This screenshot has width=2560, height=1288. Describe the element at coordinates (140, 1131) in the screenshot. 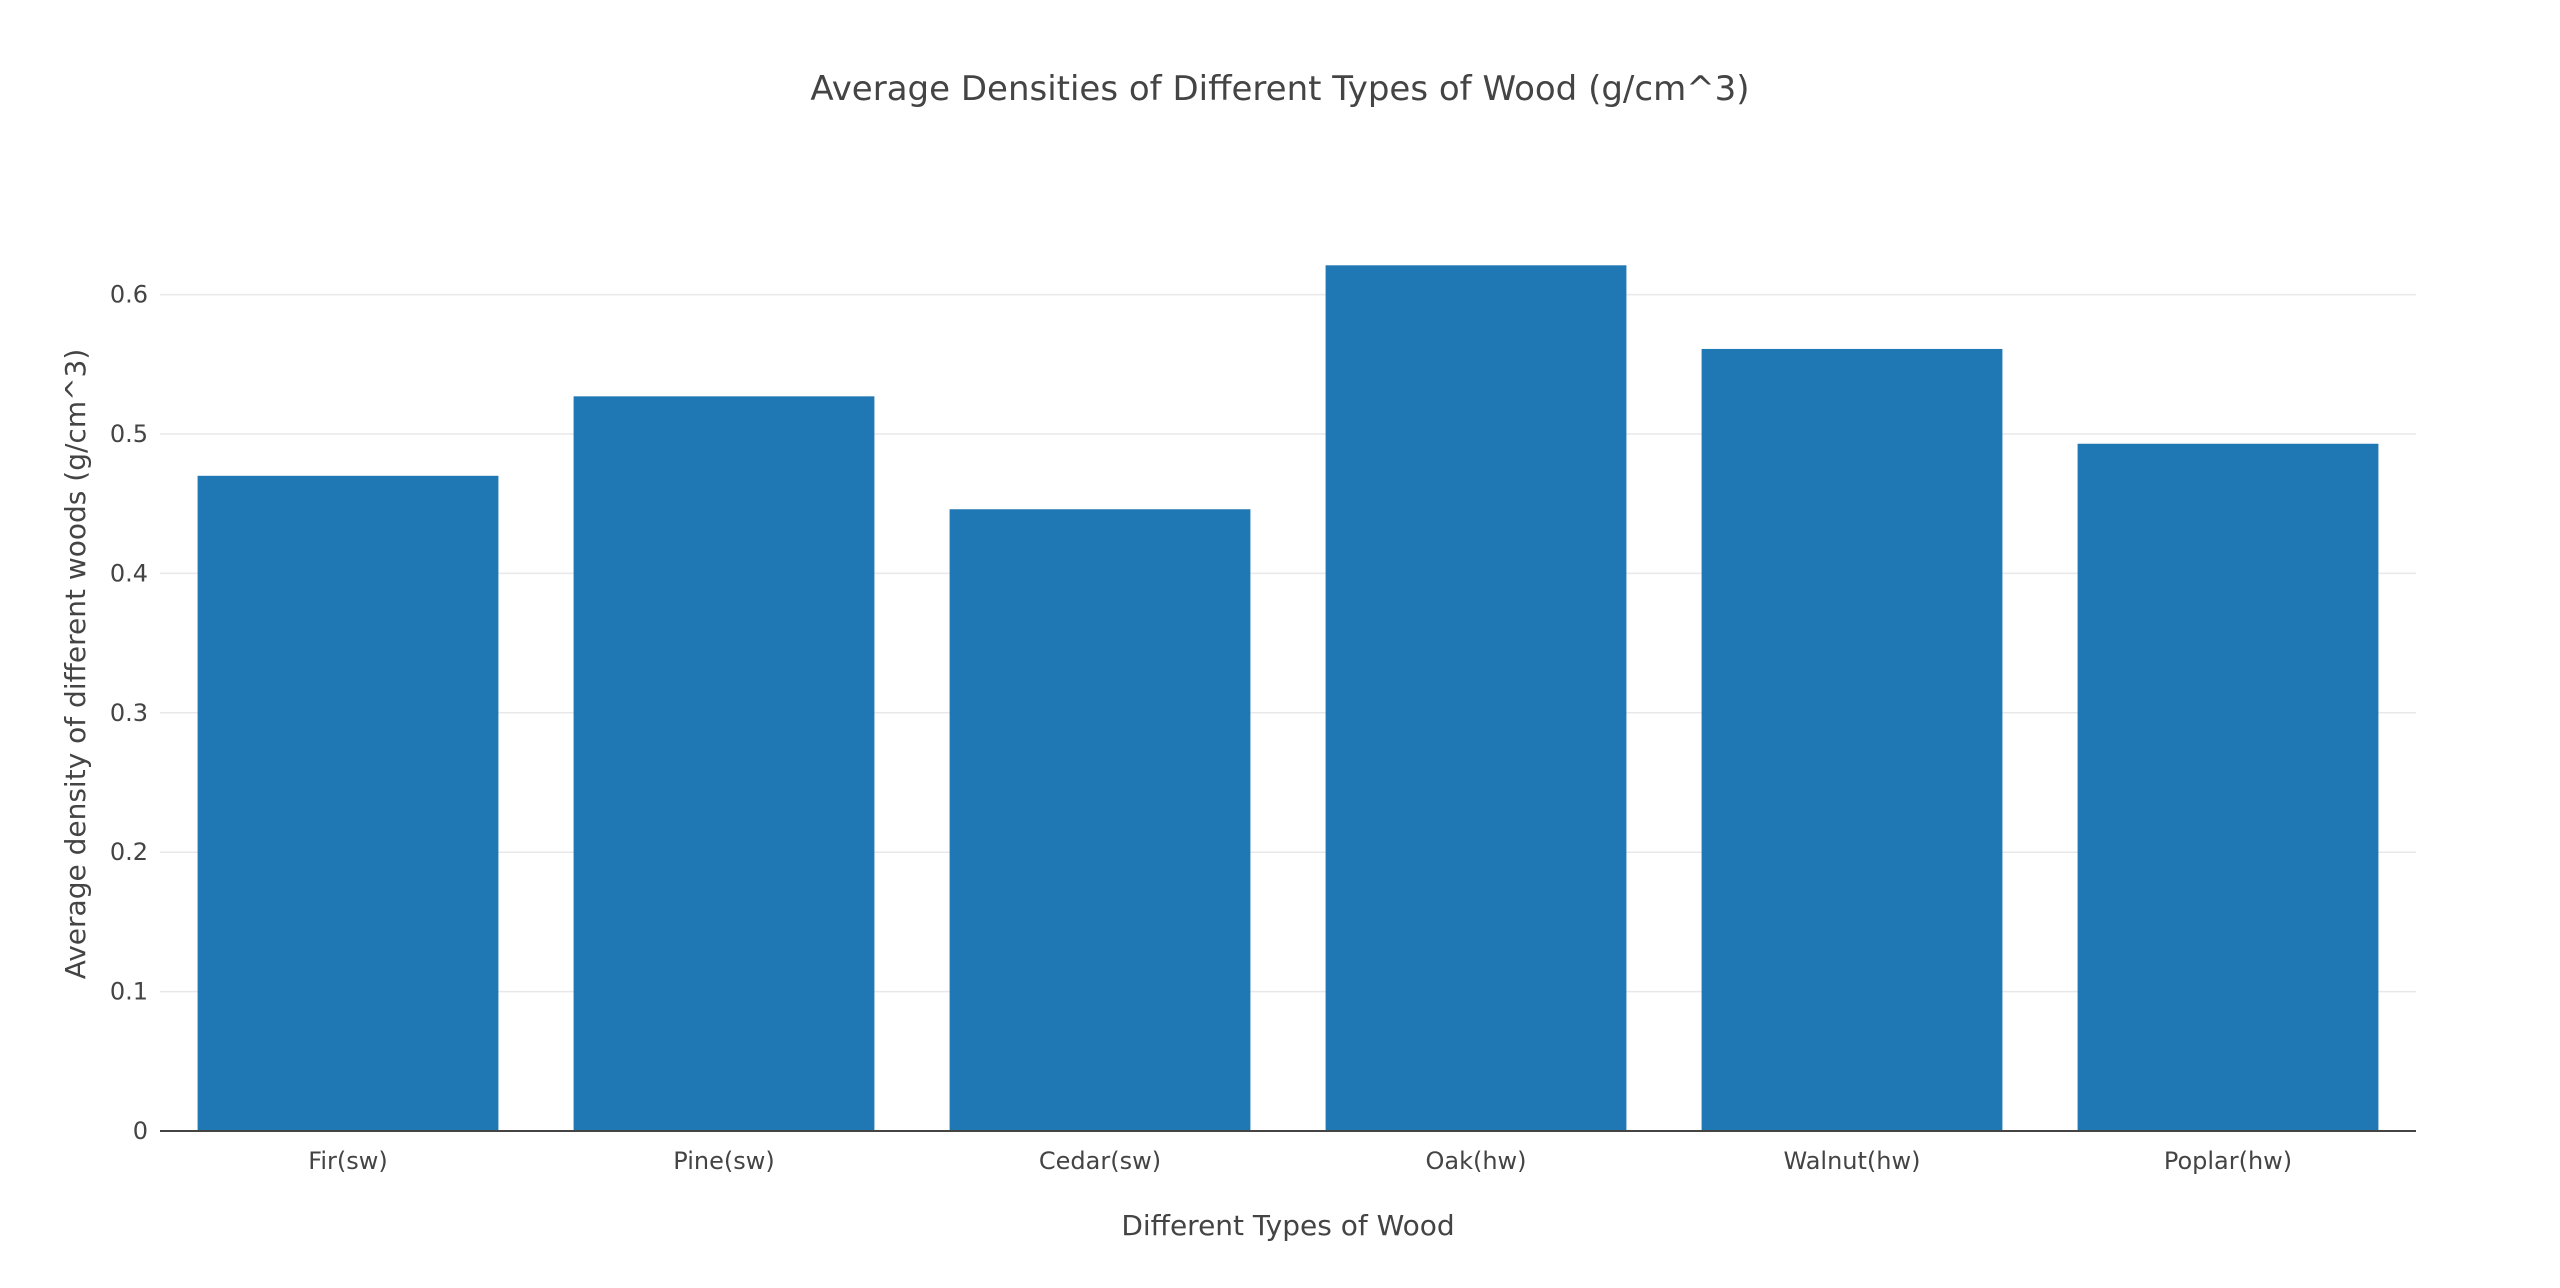

I see `y-tick-label: 0` at that location.